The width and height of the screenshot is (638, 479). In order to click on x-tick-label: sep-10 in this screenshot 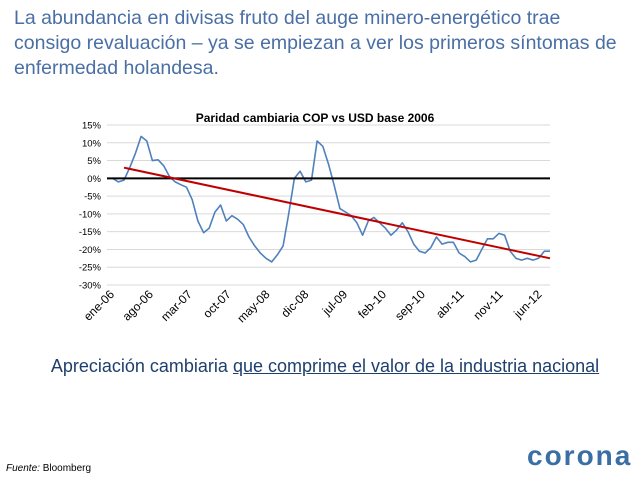, I will do `click(410, 305)`.